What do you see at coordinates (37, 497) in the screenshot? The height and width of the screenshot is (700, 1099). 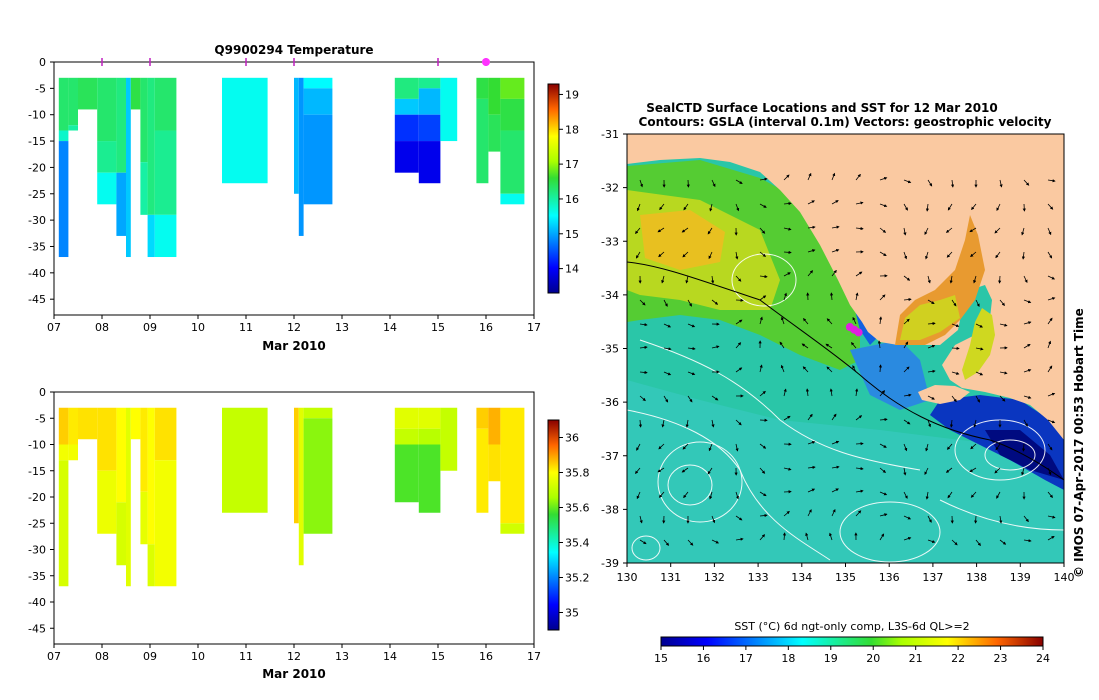 I see `y-tick-label: -20` at bounding box center [37, 497].